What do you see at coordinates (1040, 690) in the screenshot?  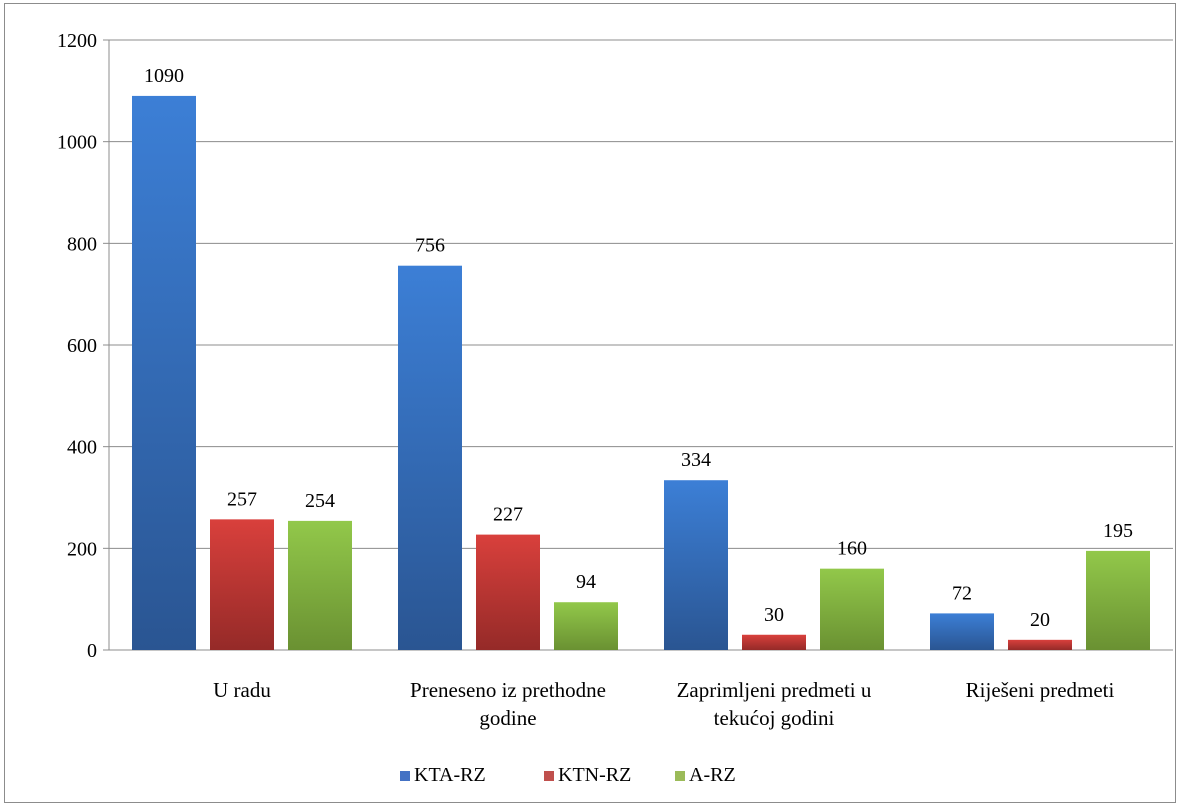 I see `x-tick-label: Riješeni predmeti` at bounding box center [1040, 690].